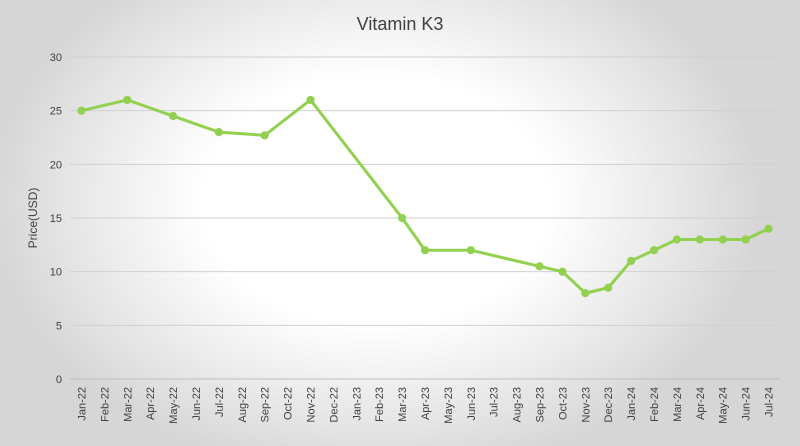 The image size is (800, 446). What do you see at coordinates (701, 403) in the screenshot?
I see `x-tick-label: Apr-24` at bounding box center [701, 403].